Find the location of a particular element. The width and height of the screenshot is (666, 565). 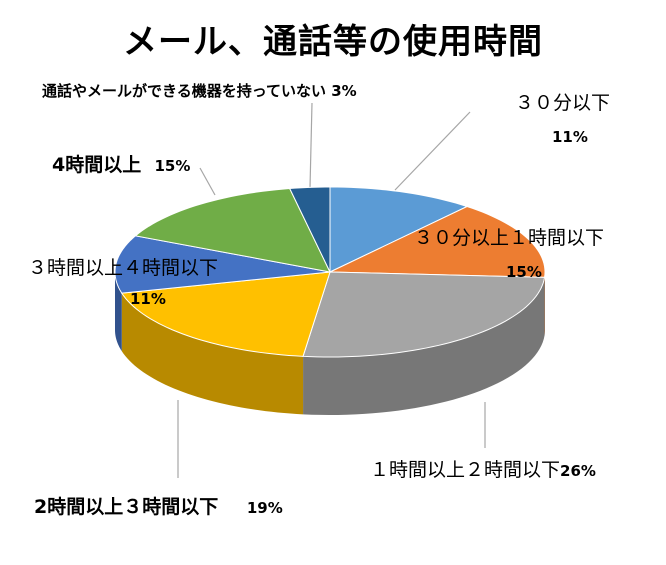

data-label-slice-5-value: 11% is located at coordinates (148, 299).